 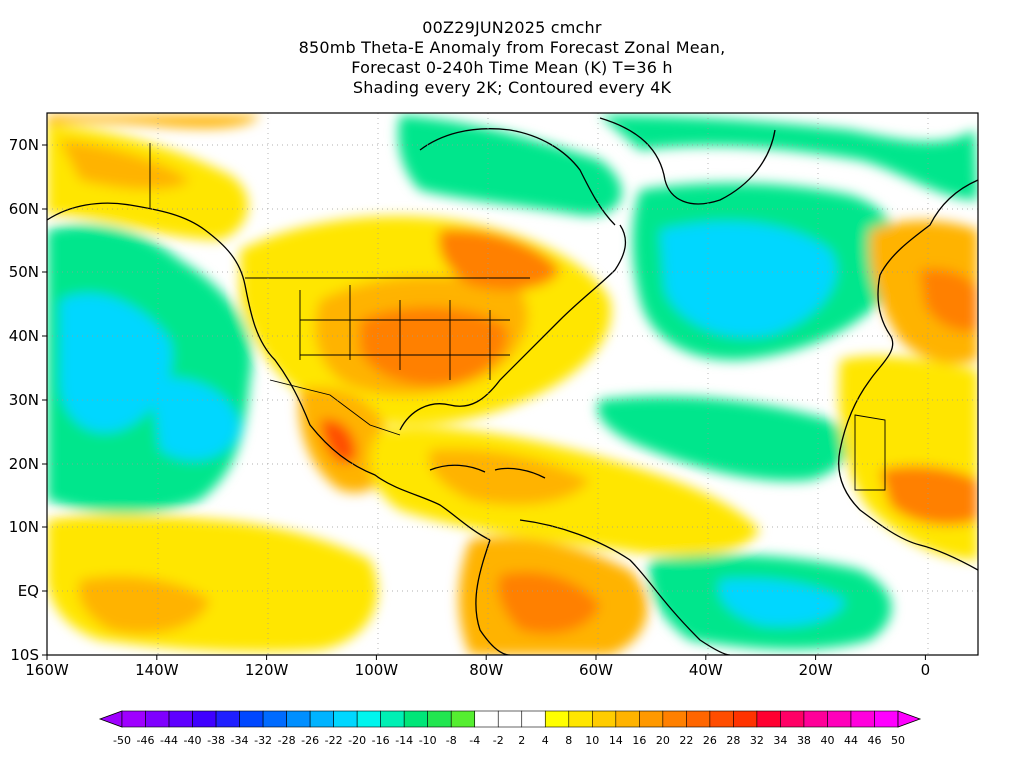 I want to click on mexico-hot-spot, so click(x=338, y=441).